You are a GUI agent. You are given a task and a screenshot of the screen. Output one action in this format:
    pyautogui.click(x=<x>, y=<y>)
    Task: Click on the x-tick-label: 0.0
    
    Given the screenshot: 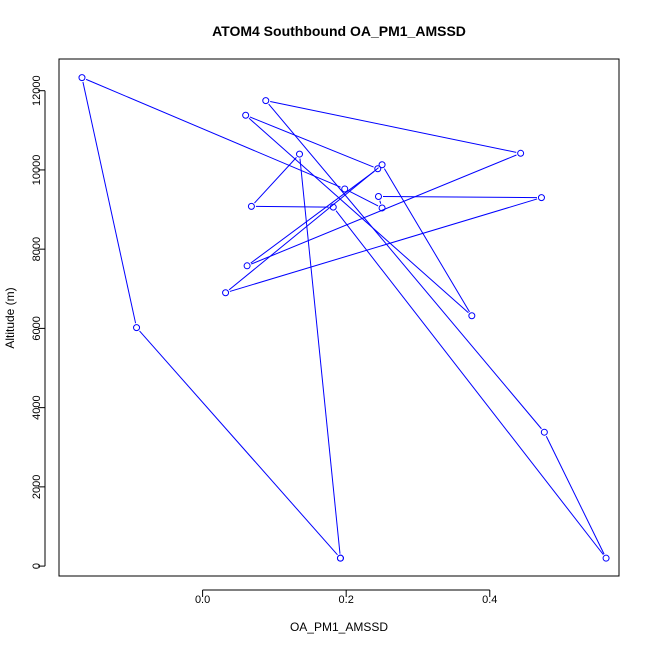 What is the action you would take?
    pyautogui.click(x=202, y=600)
    